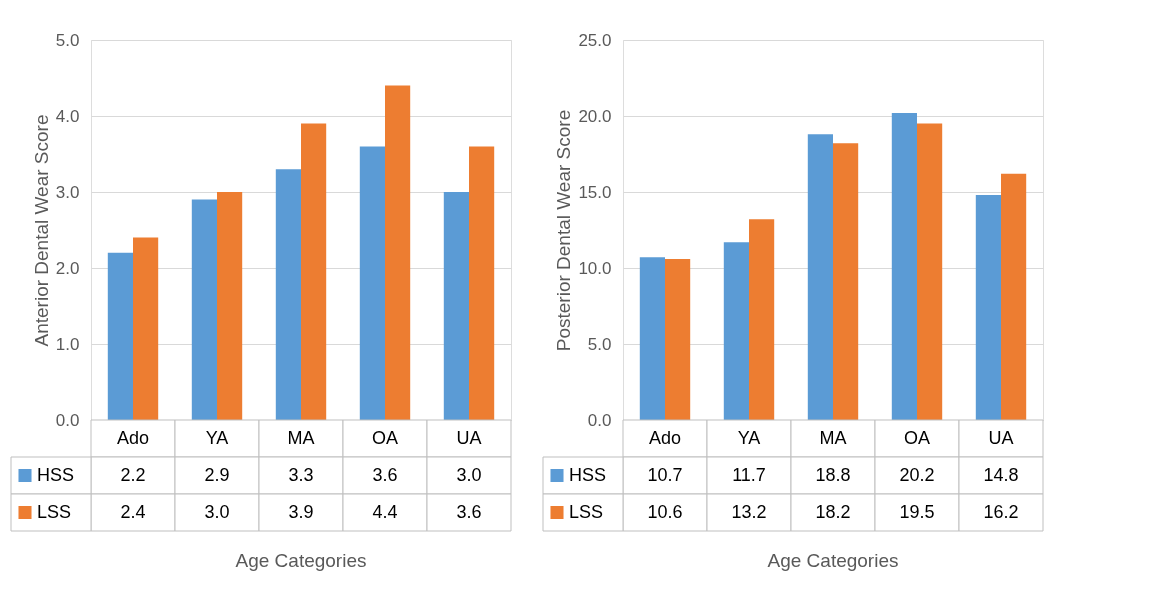 The image size is (1155, 608). I want to click on data-label: 18.8, so click(833, 474).